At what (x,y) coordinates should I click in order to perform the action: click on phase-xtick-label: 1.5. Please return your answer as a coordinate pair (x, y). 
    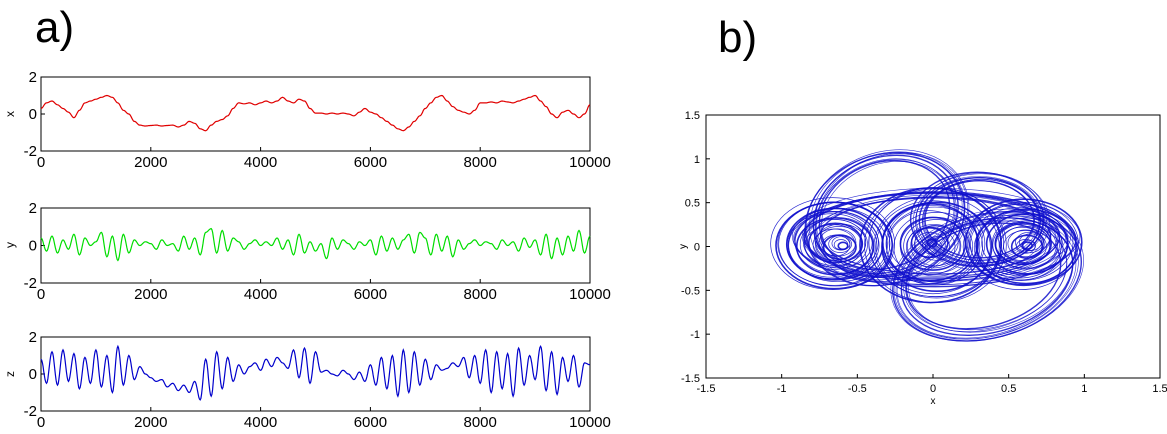
    Looking at the image, I should click on (1159, 389).